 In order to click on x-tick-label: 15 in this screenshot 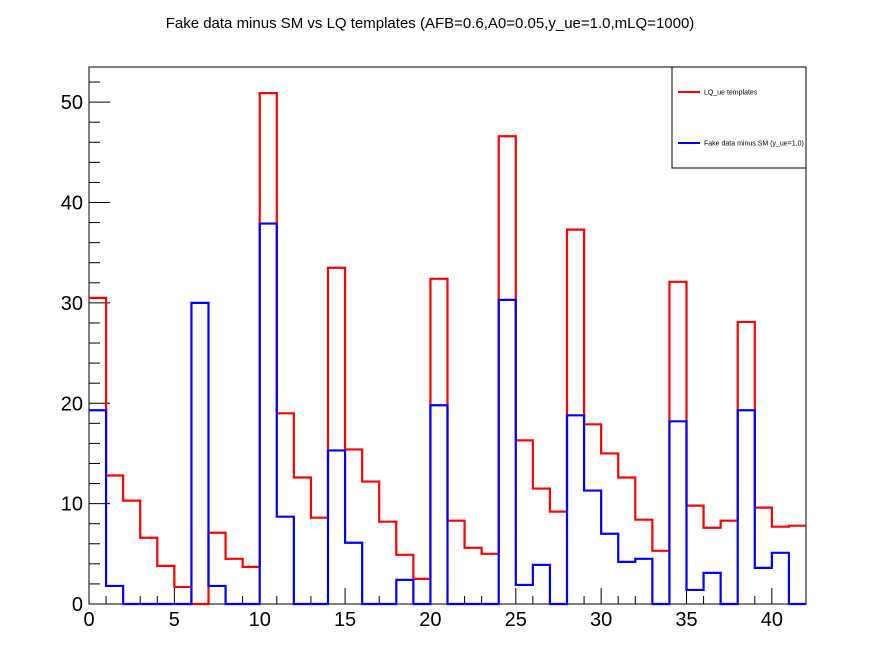, I will do `click(345, 620)`.